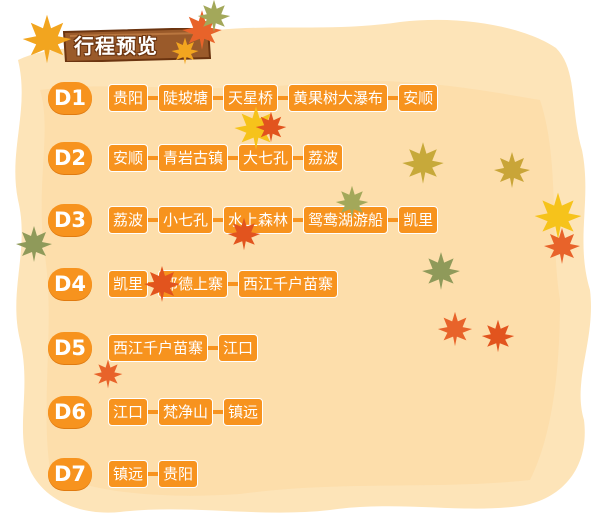  What do you see at coordinates (346, 220) in the screenshot?
I see `stop-chip: 鸳鸯湖游船` at bounding box center [346, 220].